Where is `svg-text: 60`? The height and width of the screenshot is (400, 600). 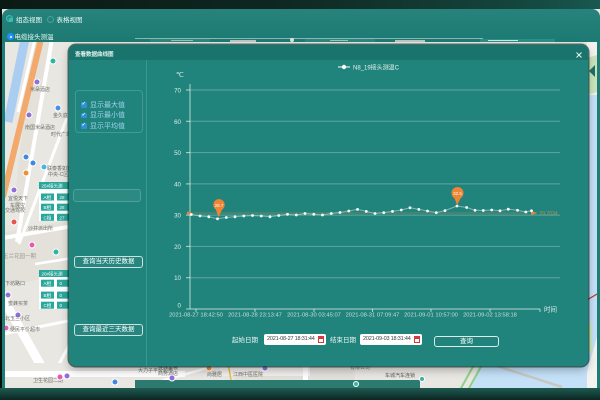
svg-text: 60 is located at coordinates (177, 122).